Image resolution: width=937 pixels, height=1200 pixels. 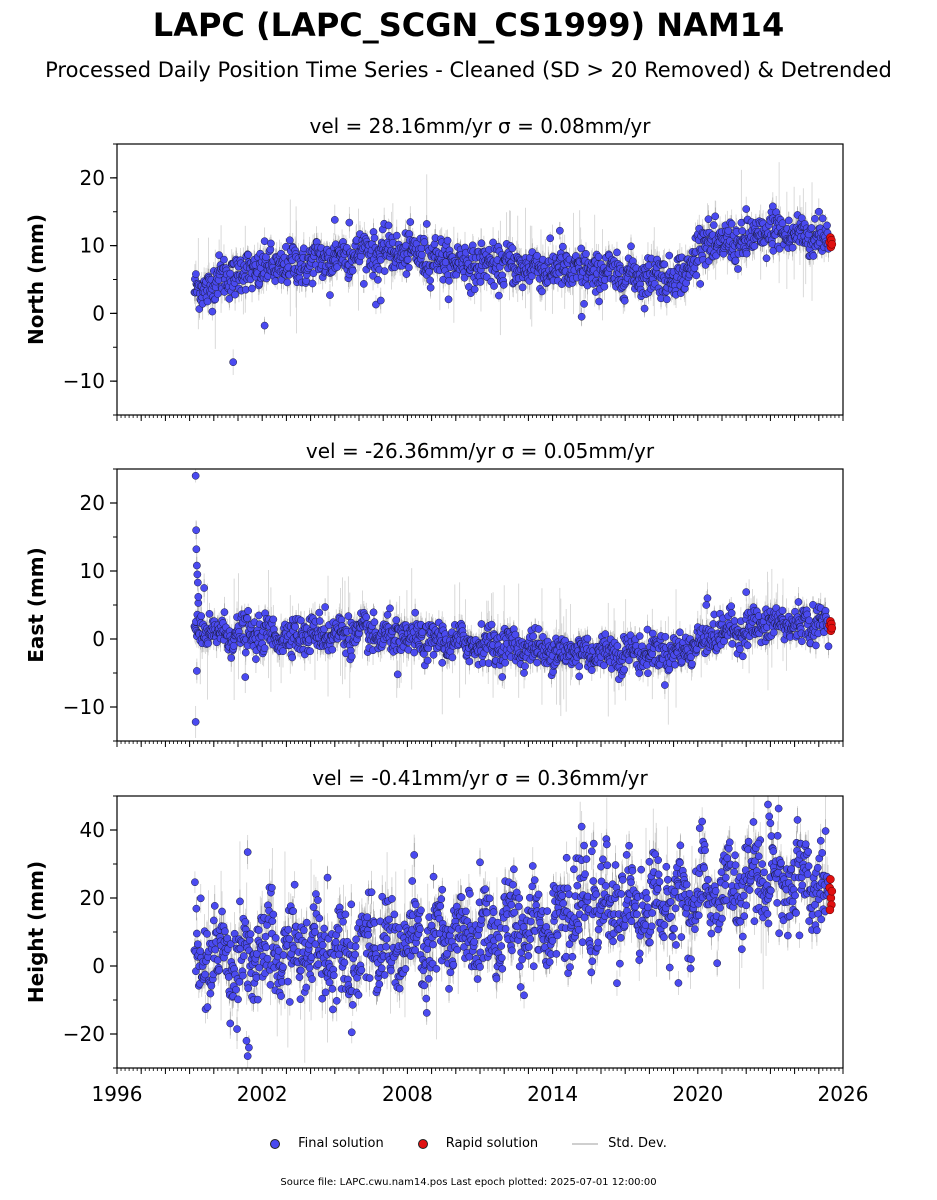 What do you see at coordinates (84, 381) in the screenshot?
I see `y-tick-label: −10` at bounding box center [84, 381].